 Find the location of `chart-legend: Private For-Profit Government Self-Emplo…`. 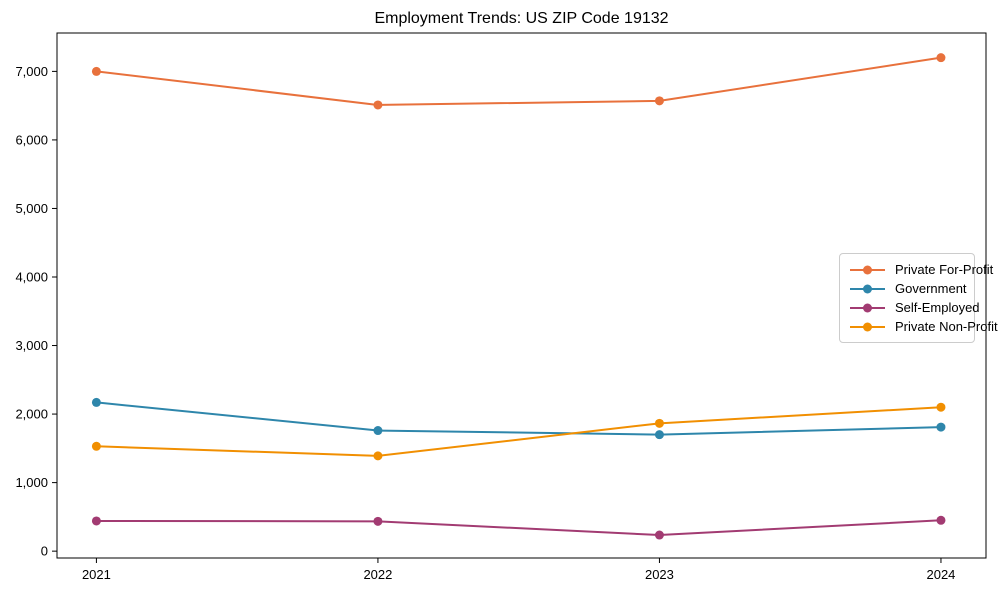

chart-legend: Private For-Profit Government Self-Emplo… is located at coordinates (918, 298).